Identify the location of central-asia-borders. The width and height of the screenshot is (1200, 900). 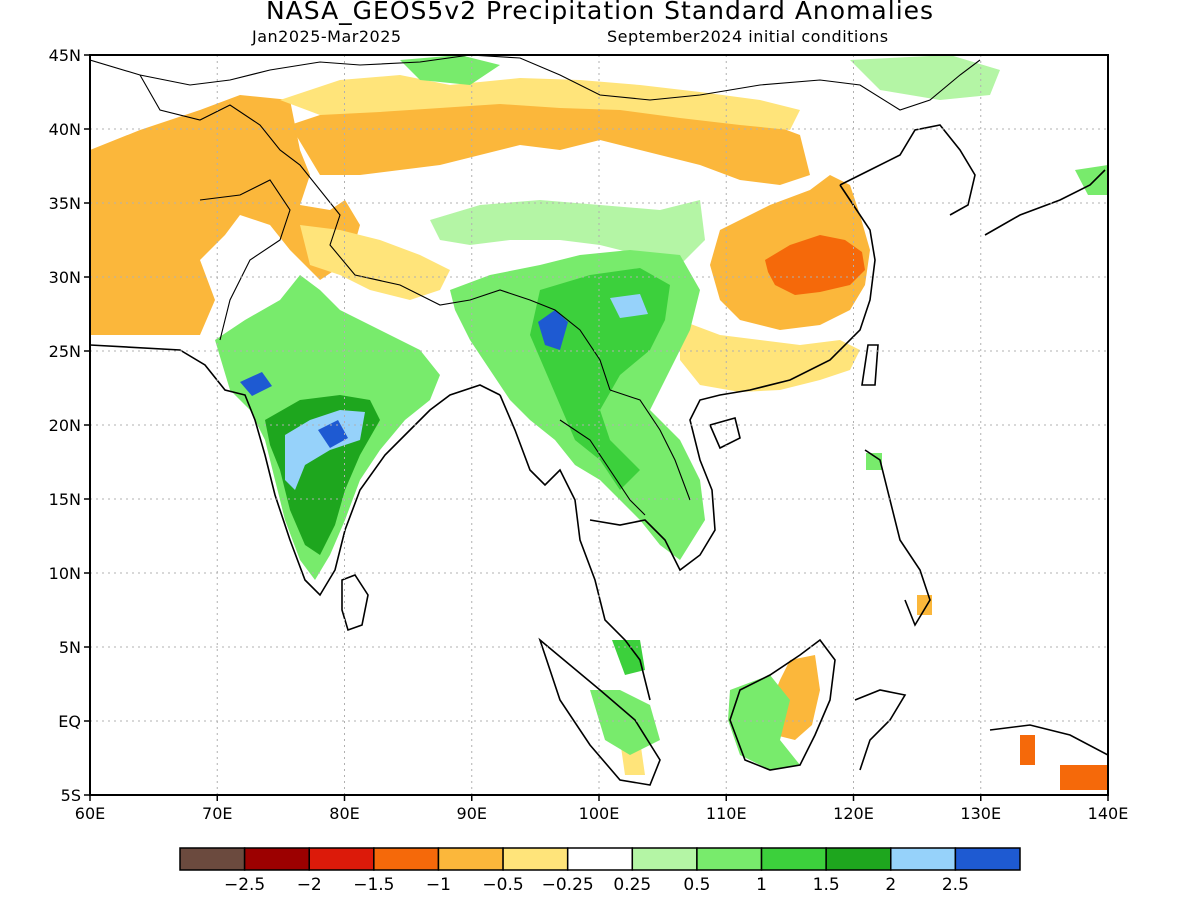
(375, 232).